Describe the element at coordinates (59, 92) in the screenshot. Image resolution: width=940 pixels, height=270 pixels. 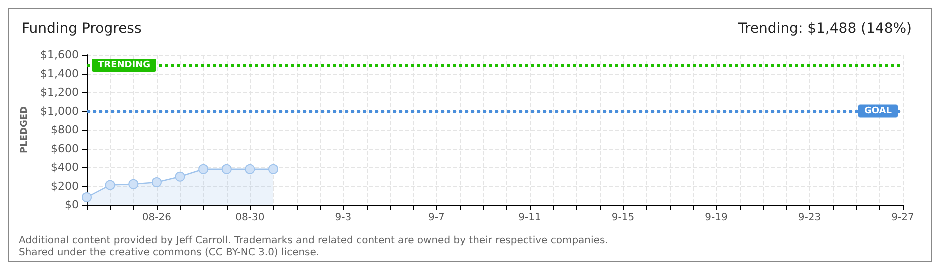
I see `y-tick-label: $1,200` at that location.